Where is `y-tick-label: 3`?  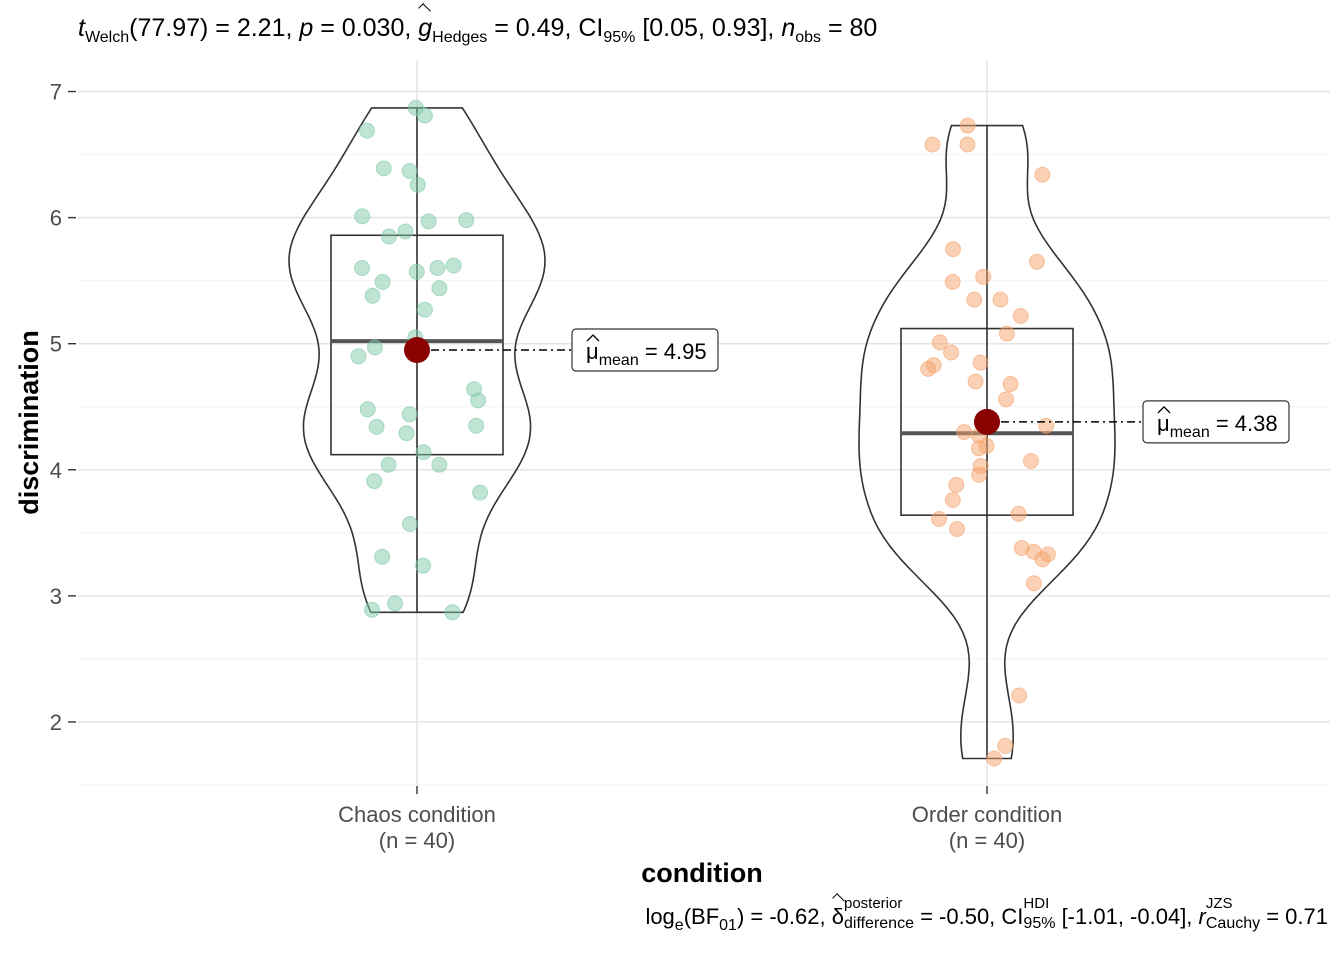 y-tick-label: 3 is located at coordinates (56, 596).